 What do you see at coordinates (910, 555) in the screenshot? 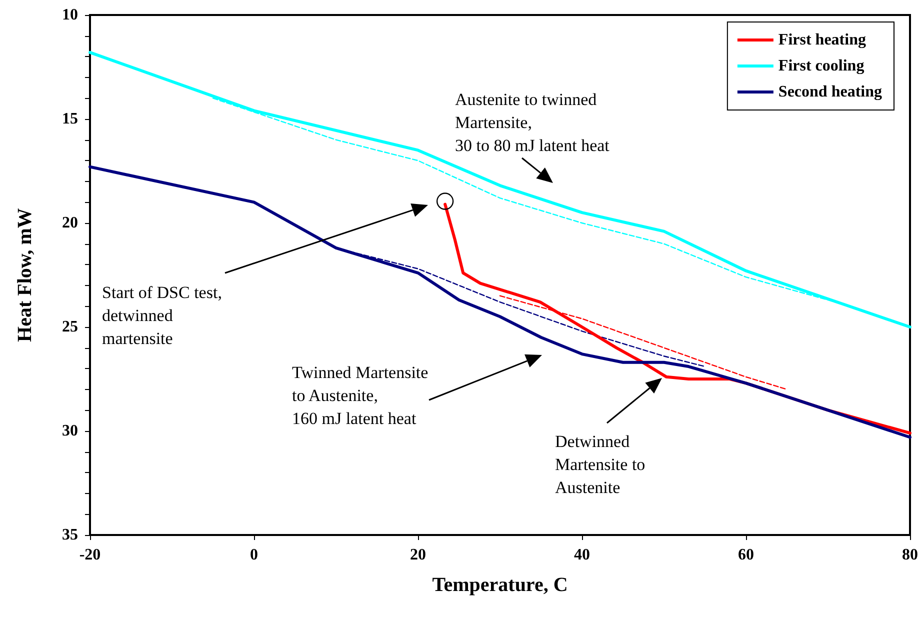
I see `x-tick-label: 80` at bounding box center [910, 555].